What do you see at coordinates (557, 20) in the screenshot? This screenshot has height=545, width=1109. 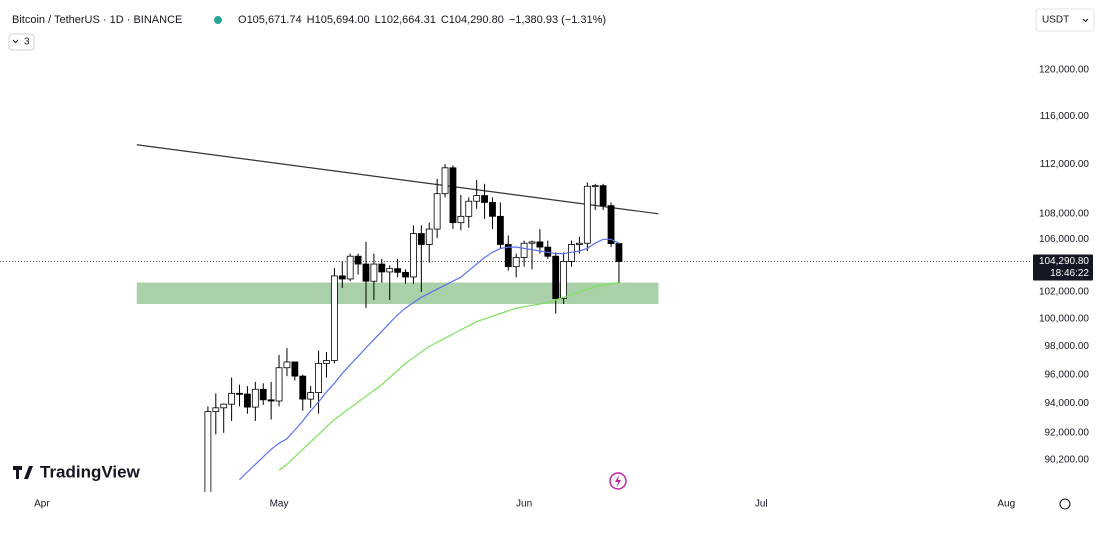 I see `price-change: −1,380.93 (−1.31%)` at bounding box center [557, 20].